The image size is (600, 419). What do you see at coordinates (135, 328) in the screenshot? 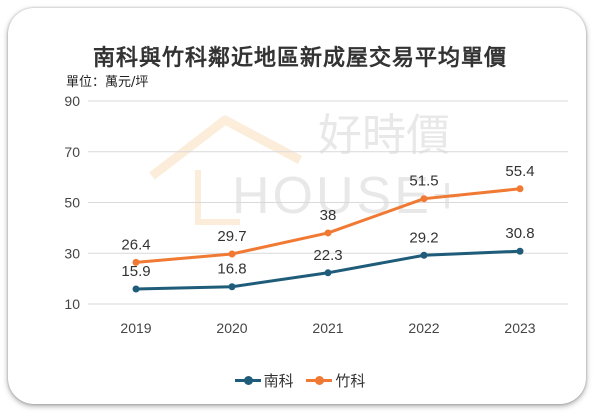
I see `x-tick-label: 2019` at bounding box center [135, 328].